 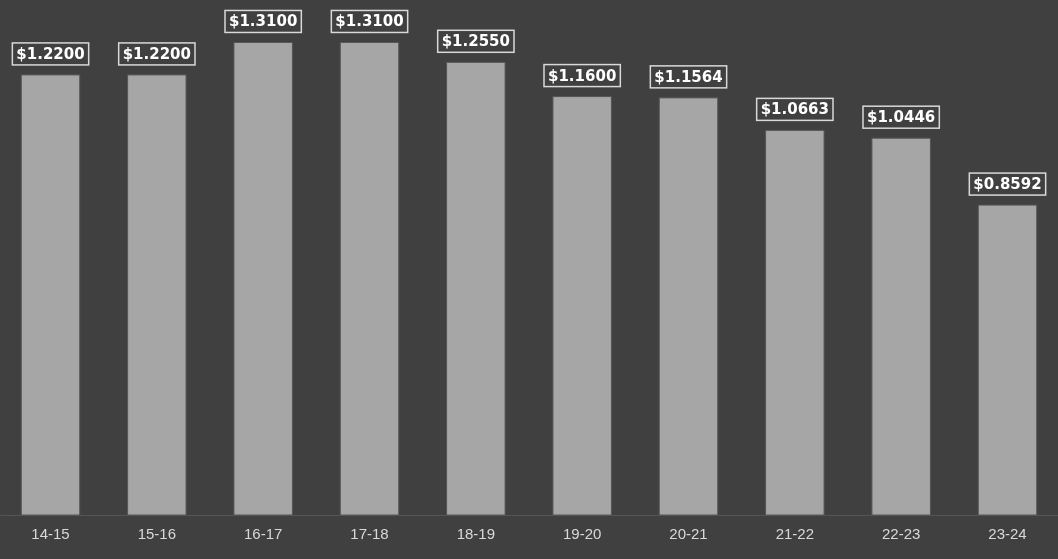 What do you see at coordinates (1007, 184) in the screenshot?
I see `data-label: $0.8592` at bounding box center [1007, 184].